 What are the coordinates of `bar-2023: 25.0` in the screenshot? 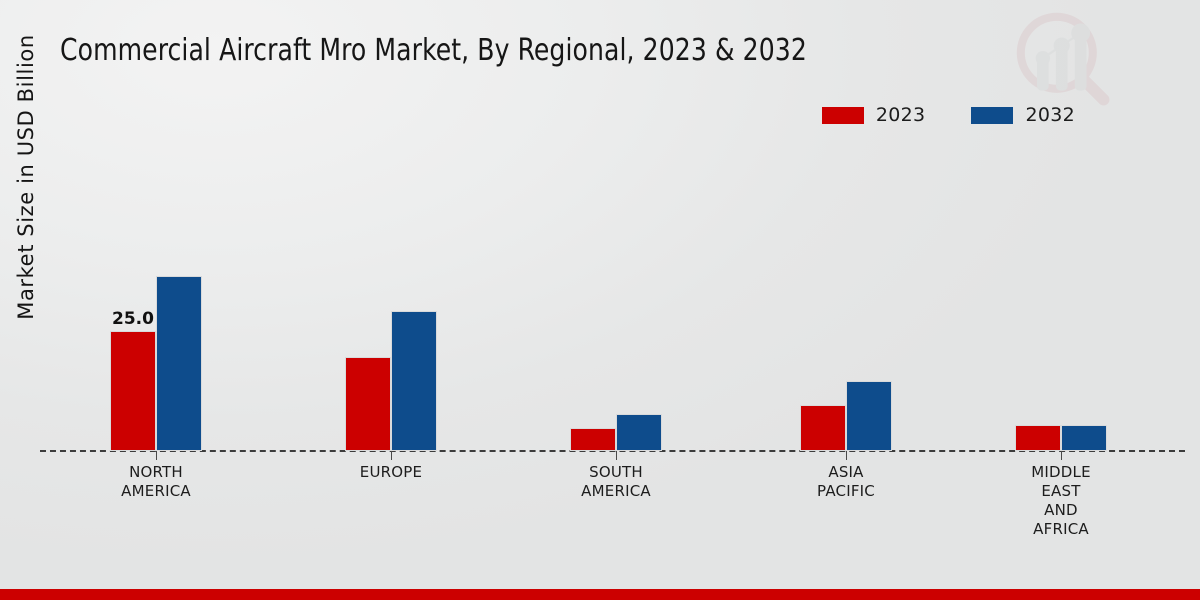 It's located at (133, 380).